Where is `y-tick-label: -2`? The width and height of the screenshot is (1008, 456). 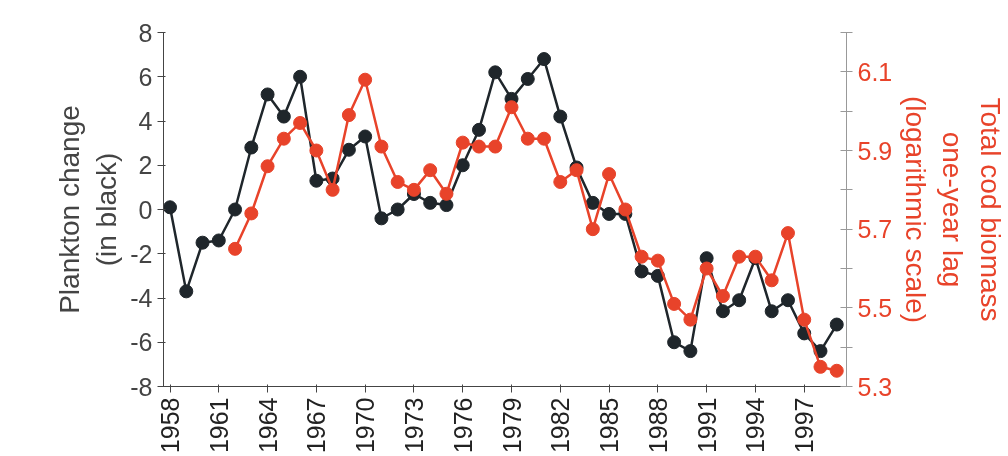 y-tick-label: -2 is located at coordinates (141, 253).